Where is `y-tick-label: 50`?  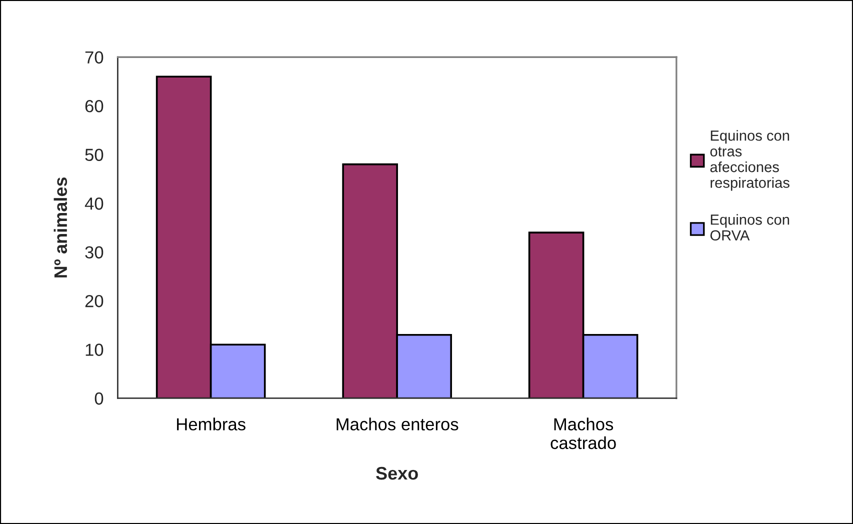 y-tick-label: 50 is located at coordinates (94, 155).